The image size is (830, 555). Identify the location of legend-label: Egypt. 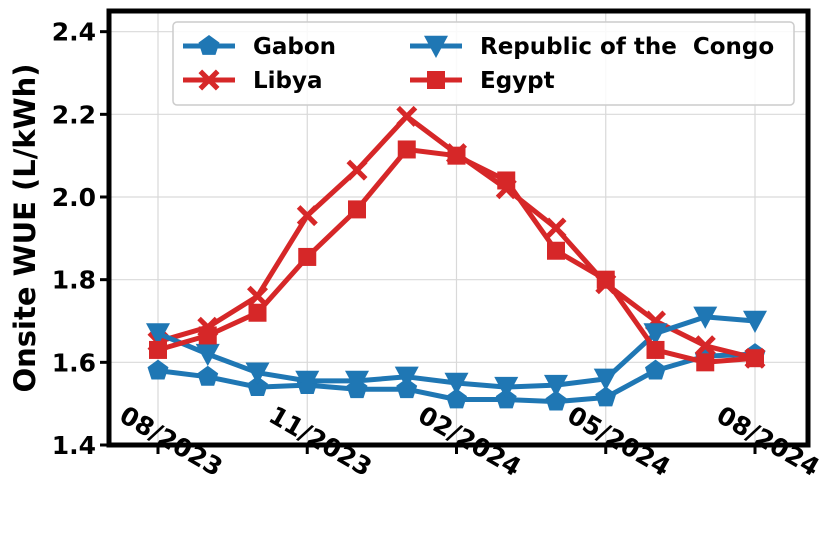
(517, 81).